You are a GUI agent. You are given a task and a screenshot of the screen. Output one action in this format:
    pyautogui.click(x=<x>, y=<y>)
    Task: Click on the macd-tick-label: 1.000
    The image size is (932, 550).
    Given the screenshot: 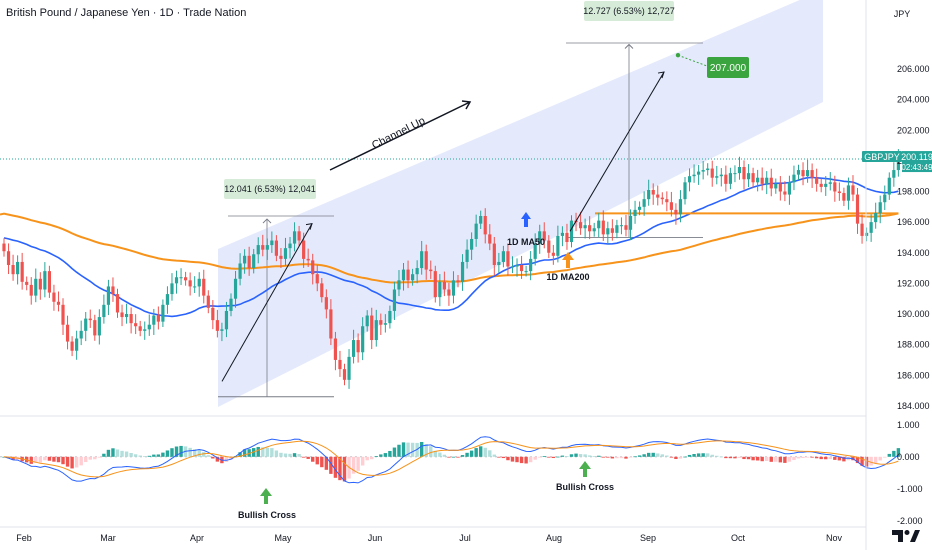 What is the action you would take?
    pyautogui.click(x=908, y=425)
    